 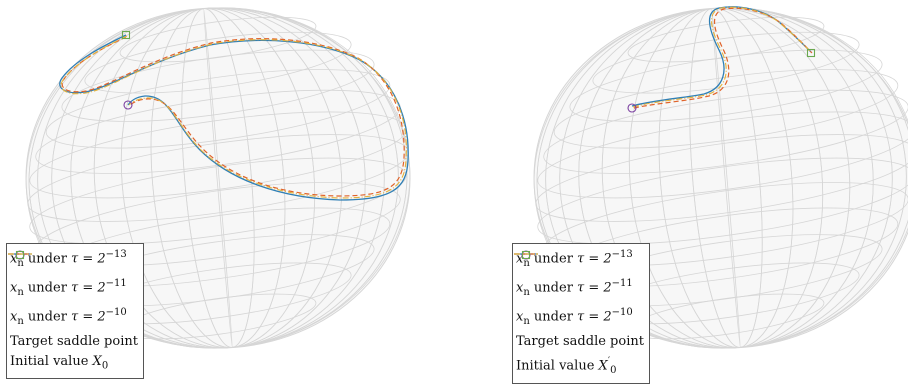 I want to click on legend-label-prime: ′, so click(x=609, y=361).